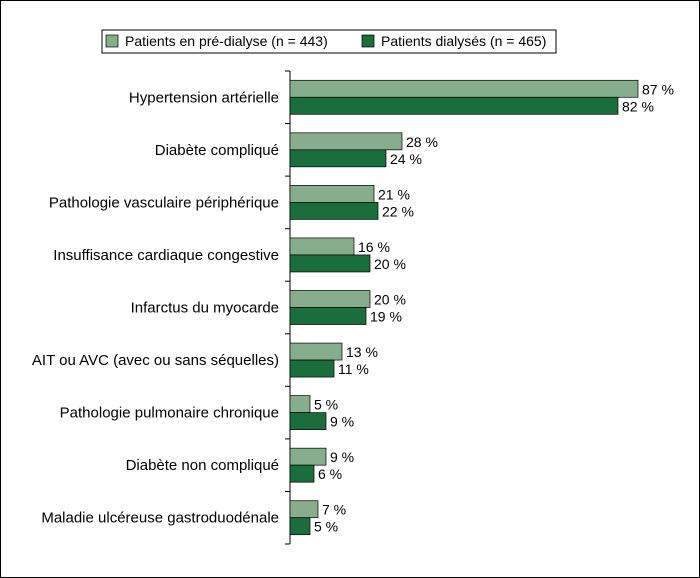 The width and height of the screenshot is (700, 578). I want to click on data-label-series-2: 5 %, so click(326, 527).